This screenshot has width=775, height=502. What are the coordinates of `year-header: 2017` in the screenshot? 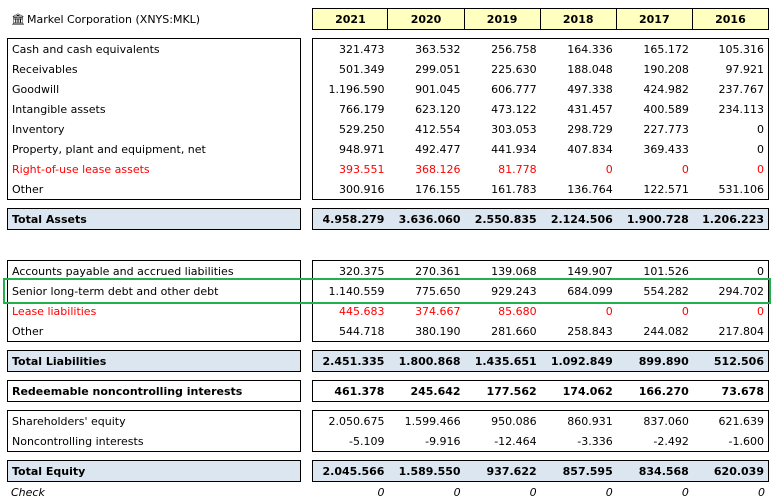 It's located at (654, 19).